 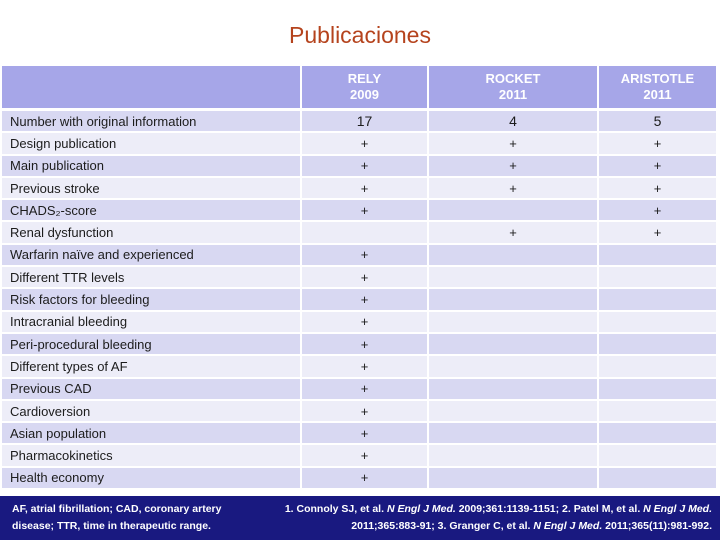 I want to click on trial-name: ARISTOTLE, so click(x=657, y=78).